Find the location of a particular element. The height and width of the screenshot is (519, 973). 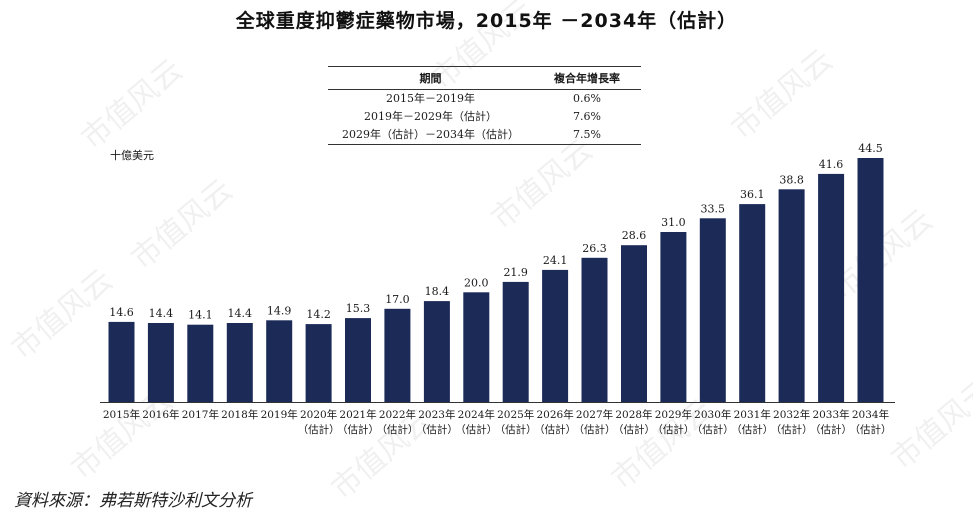

unit-label: 十億美元 is located at coordinates (132, 155).